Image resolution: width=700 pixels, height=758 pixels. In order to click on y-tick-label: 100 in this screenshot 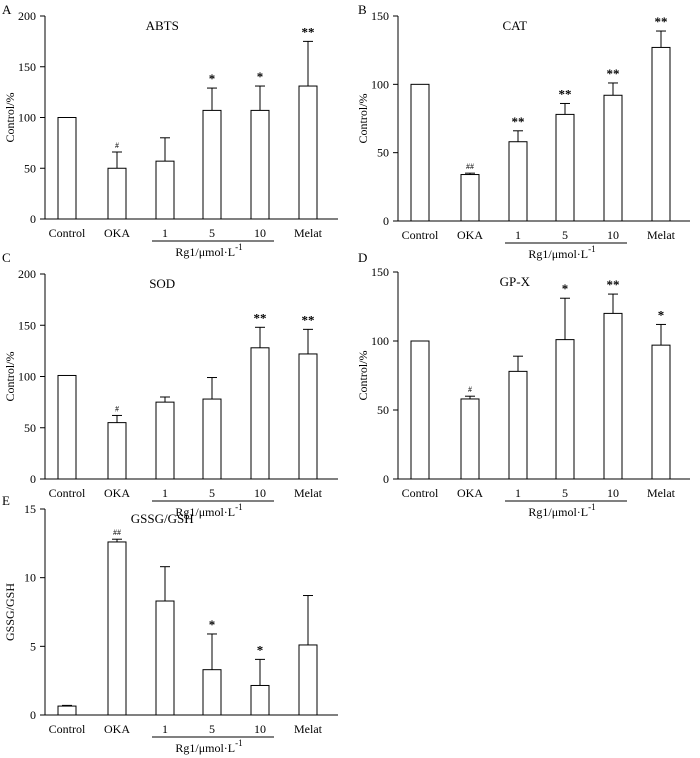, I will do `click(27, 118)`.